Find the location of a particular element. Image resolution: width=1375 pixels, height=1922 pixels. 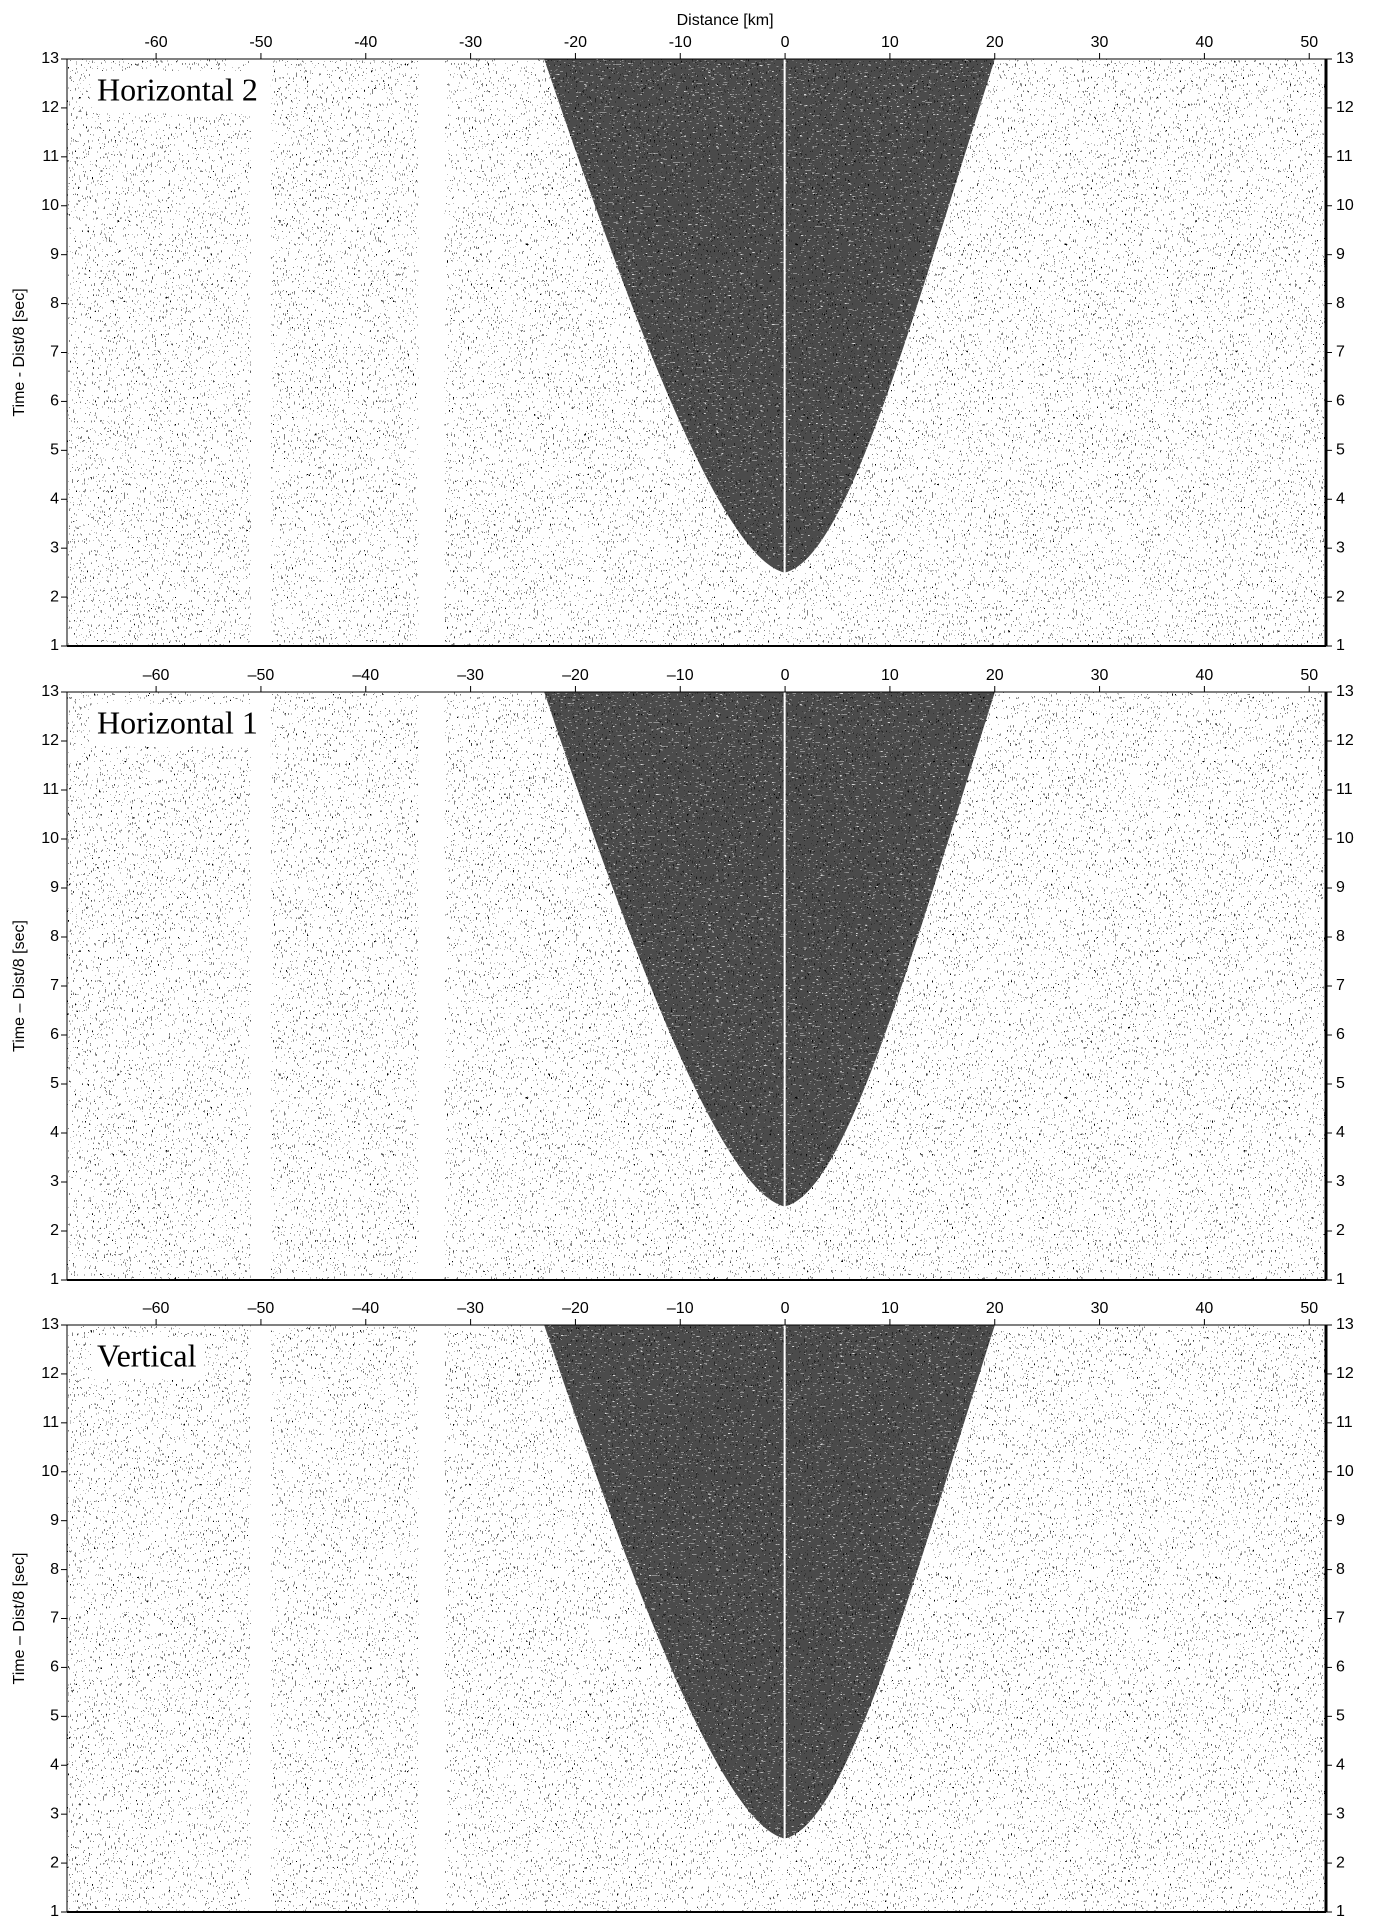

x-tick-label: –50 is located at coordinates (261, 675).